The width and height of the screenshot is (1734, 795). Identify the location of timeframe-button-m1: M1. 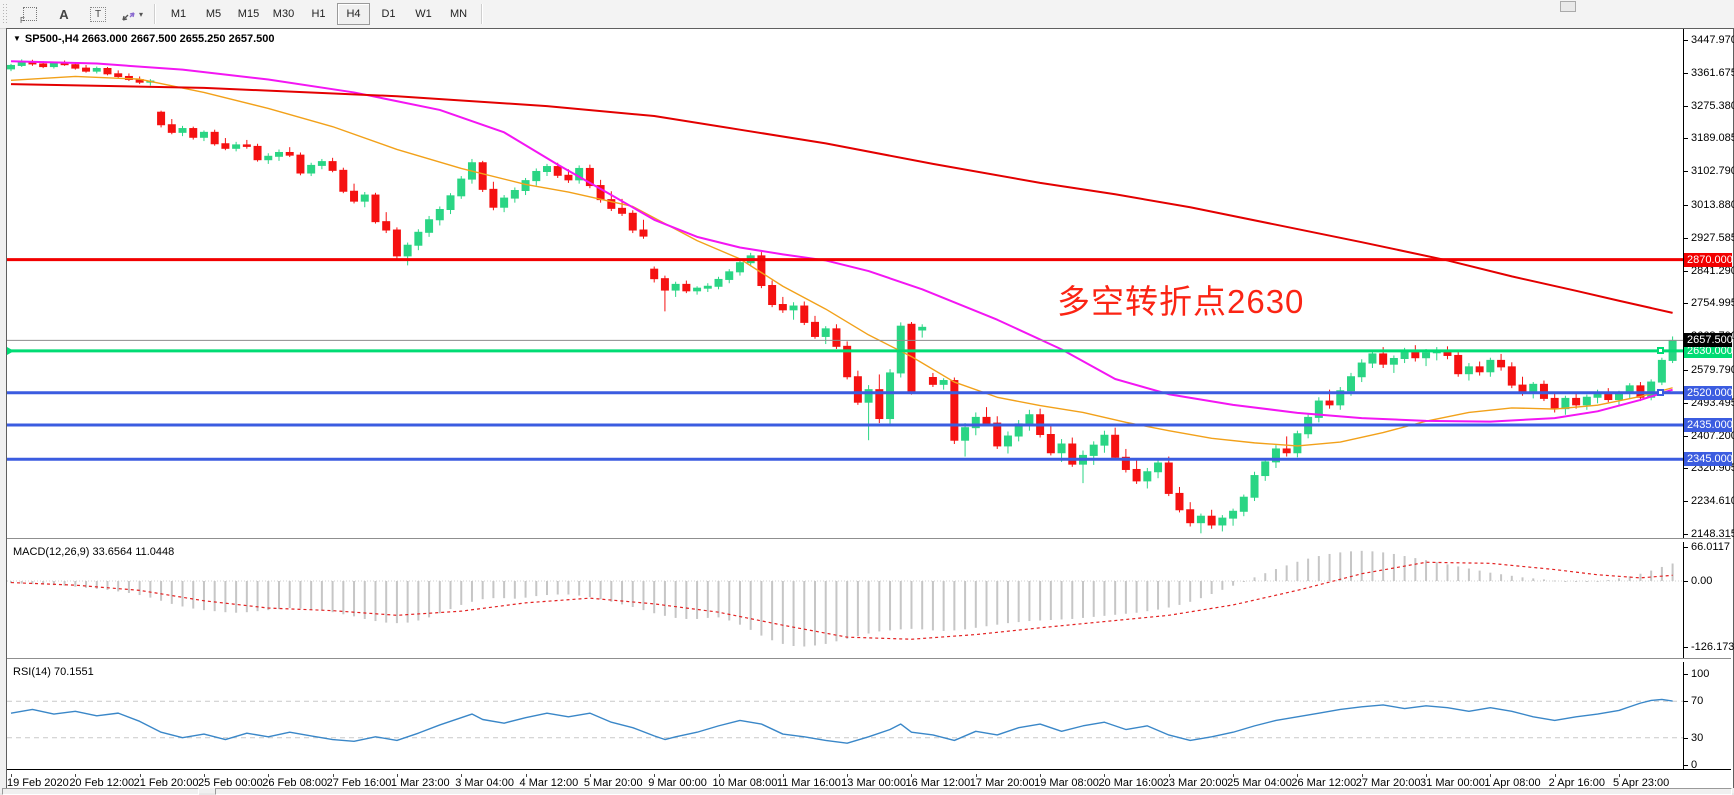
(178, 14).